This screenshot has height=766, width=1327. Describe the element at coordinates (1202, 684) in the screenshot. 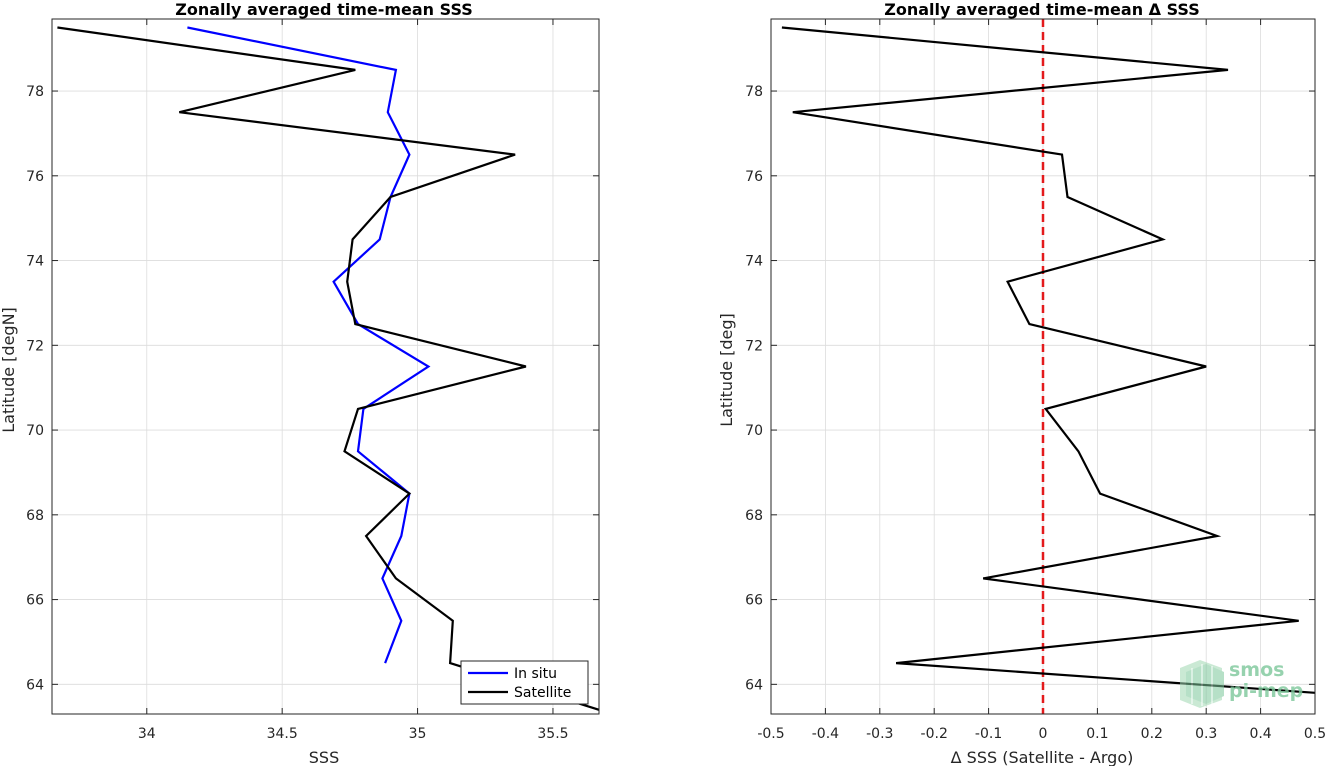

I see `logo-emblem` at that location.